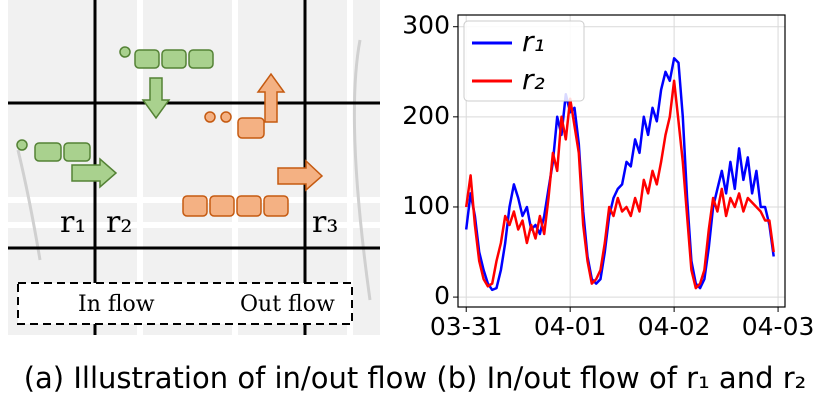  I want to click on x-tick-label: 04-01, so click(570, 326).